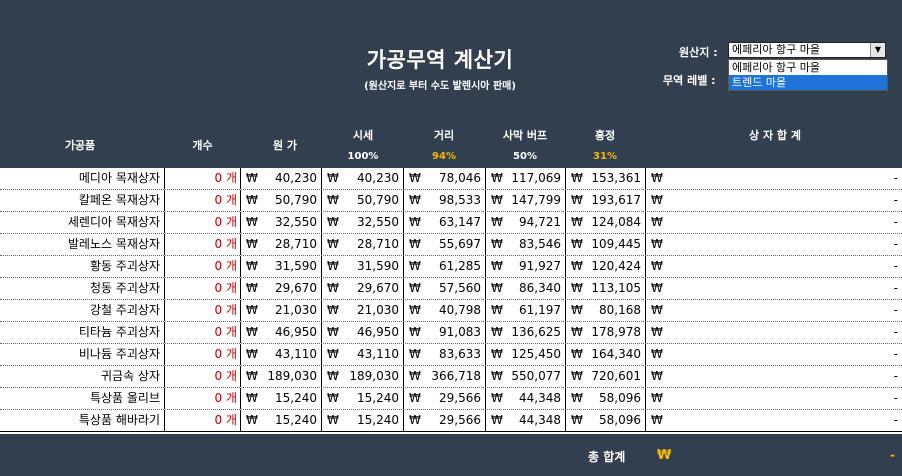 The height and width of the screenshot is (476, 902). I want to click on cell-cost: 29,670, so click(291, 288).